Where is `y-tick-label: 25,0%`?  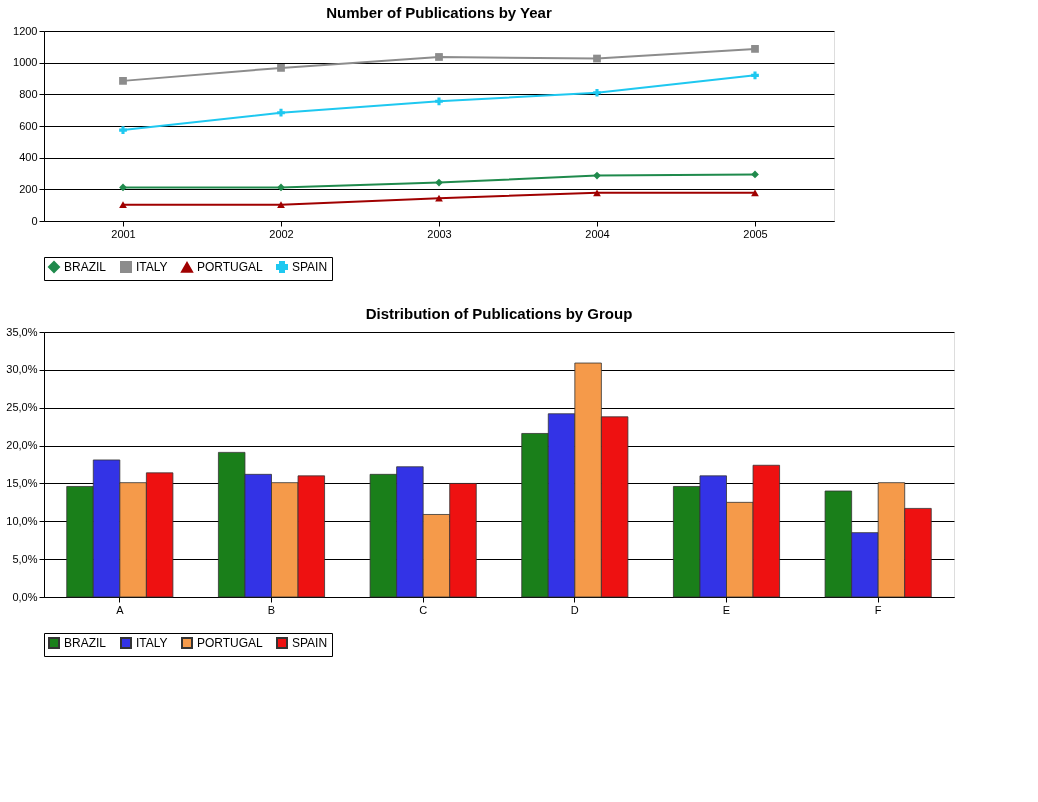 y-tick-label: 25,0% is located at coordinates (22, 407).